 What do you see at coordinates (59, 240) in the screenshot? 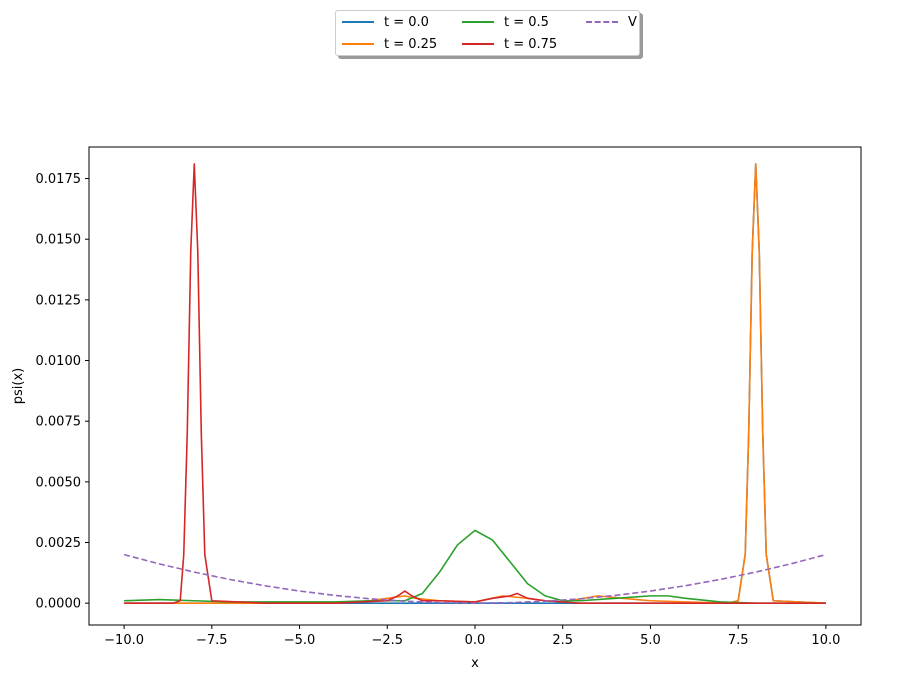
I see `y-tick-label: 0.0150` at bounding box center [59, 240].